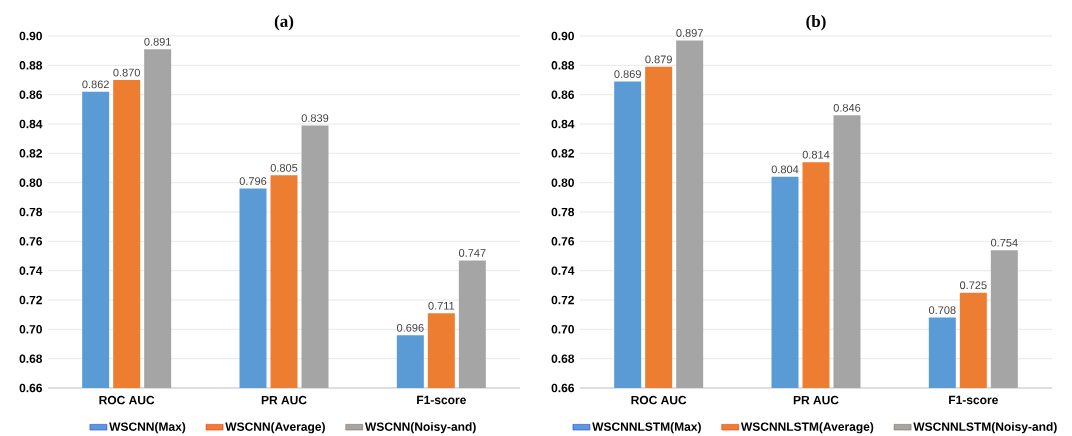 The width and height of the screenshot is (1072, 436). What do you see at coordinates (284, 167) in the screenshot?
I see `data-label: 0.805` at bounding box center [284, 167].